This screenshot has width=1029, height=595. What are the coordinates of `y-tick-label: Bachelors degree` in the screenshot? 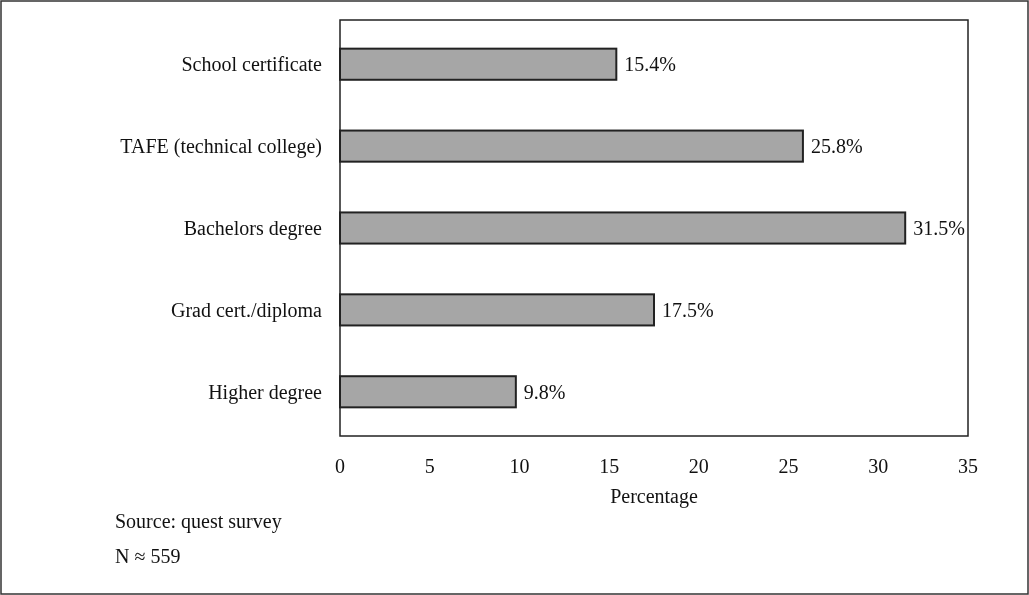 It's located at (253, 228).